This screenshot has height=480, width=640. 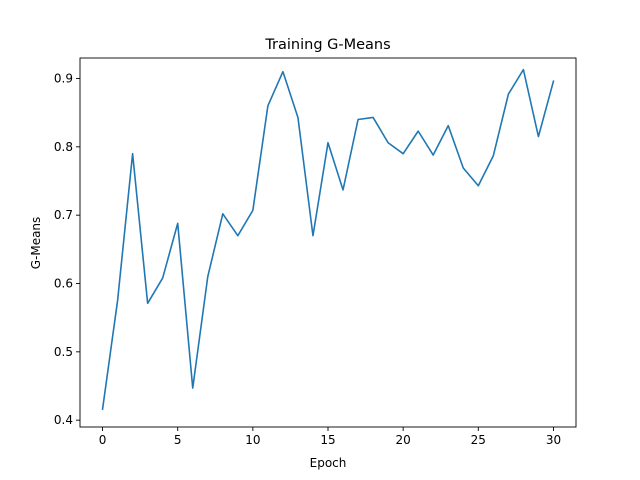 I want to click on y-tick-label: 0.8, so click(x=63, y=147).